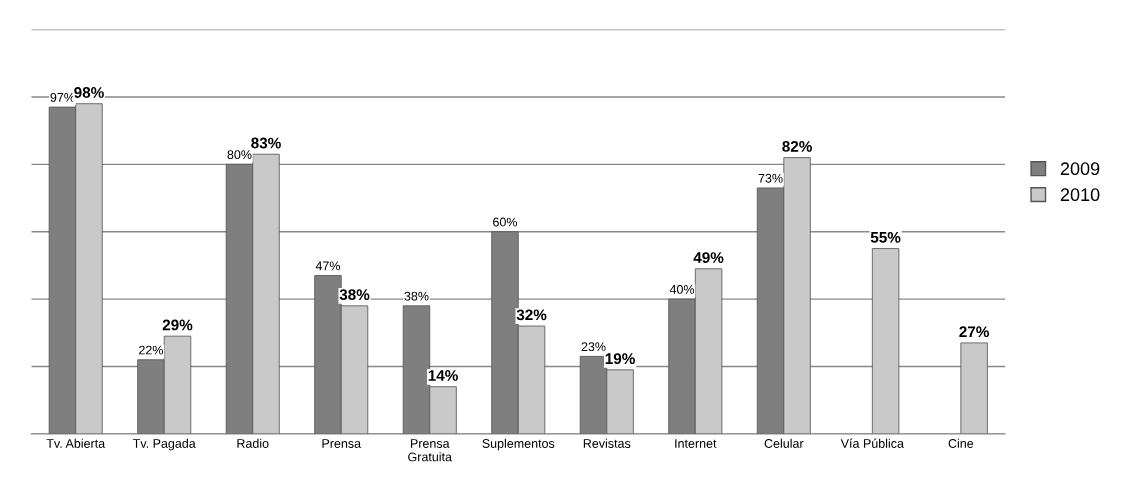 This screenshot has width=1123, height=493. Describe the element at coordinates (696, 443) in the screenshot. I see `x-tick-label: Internet` at that location.